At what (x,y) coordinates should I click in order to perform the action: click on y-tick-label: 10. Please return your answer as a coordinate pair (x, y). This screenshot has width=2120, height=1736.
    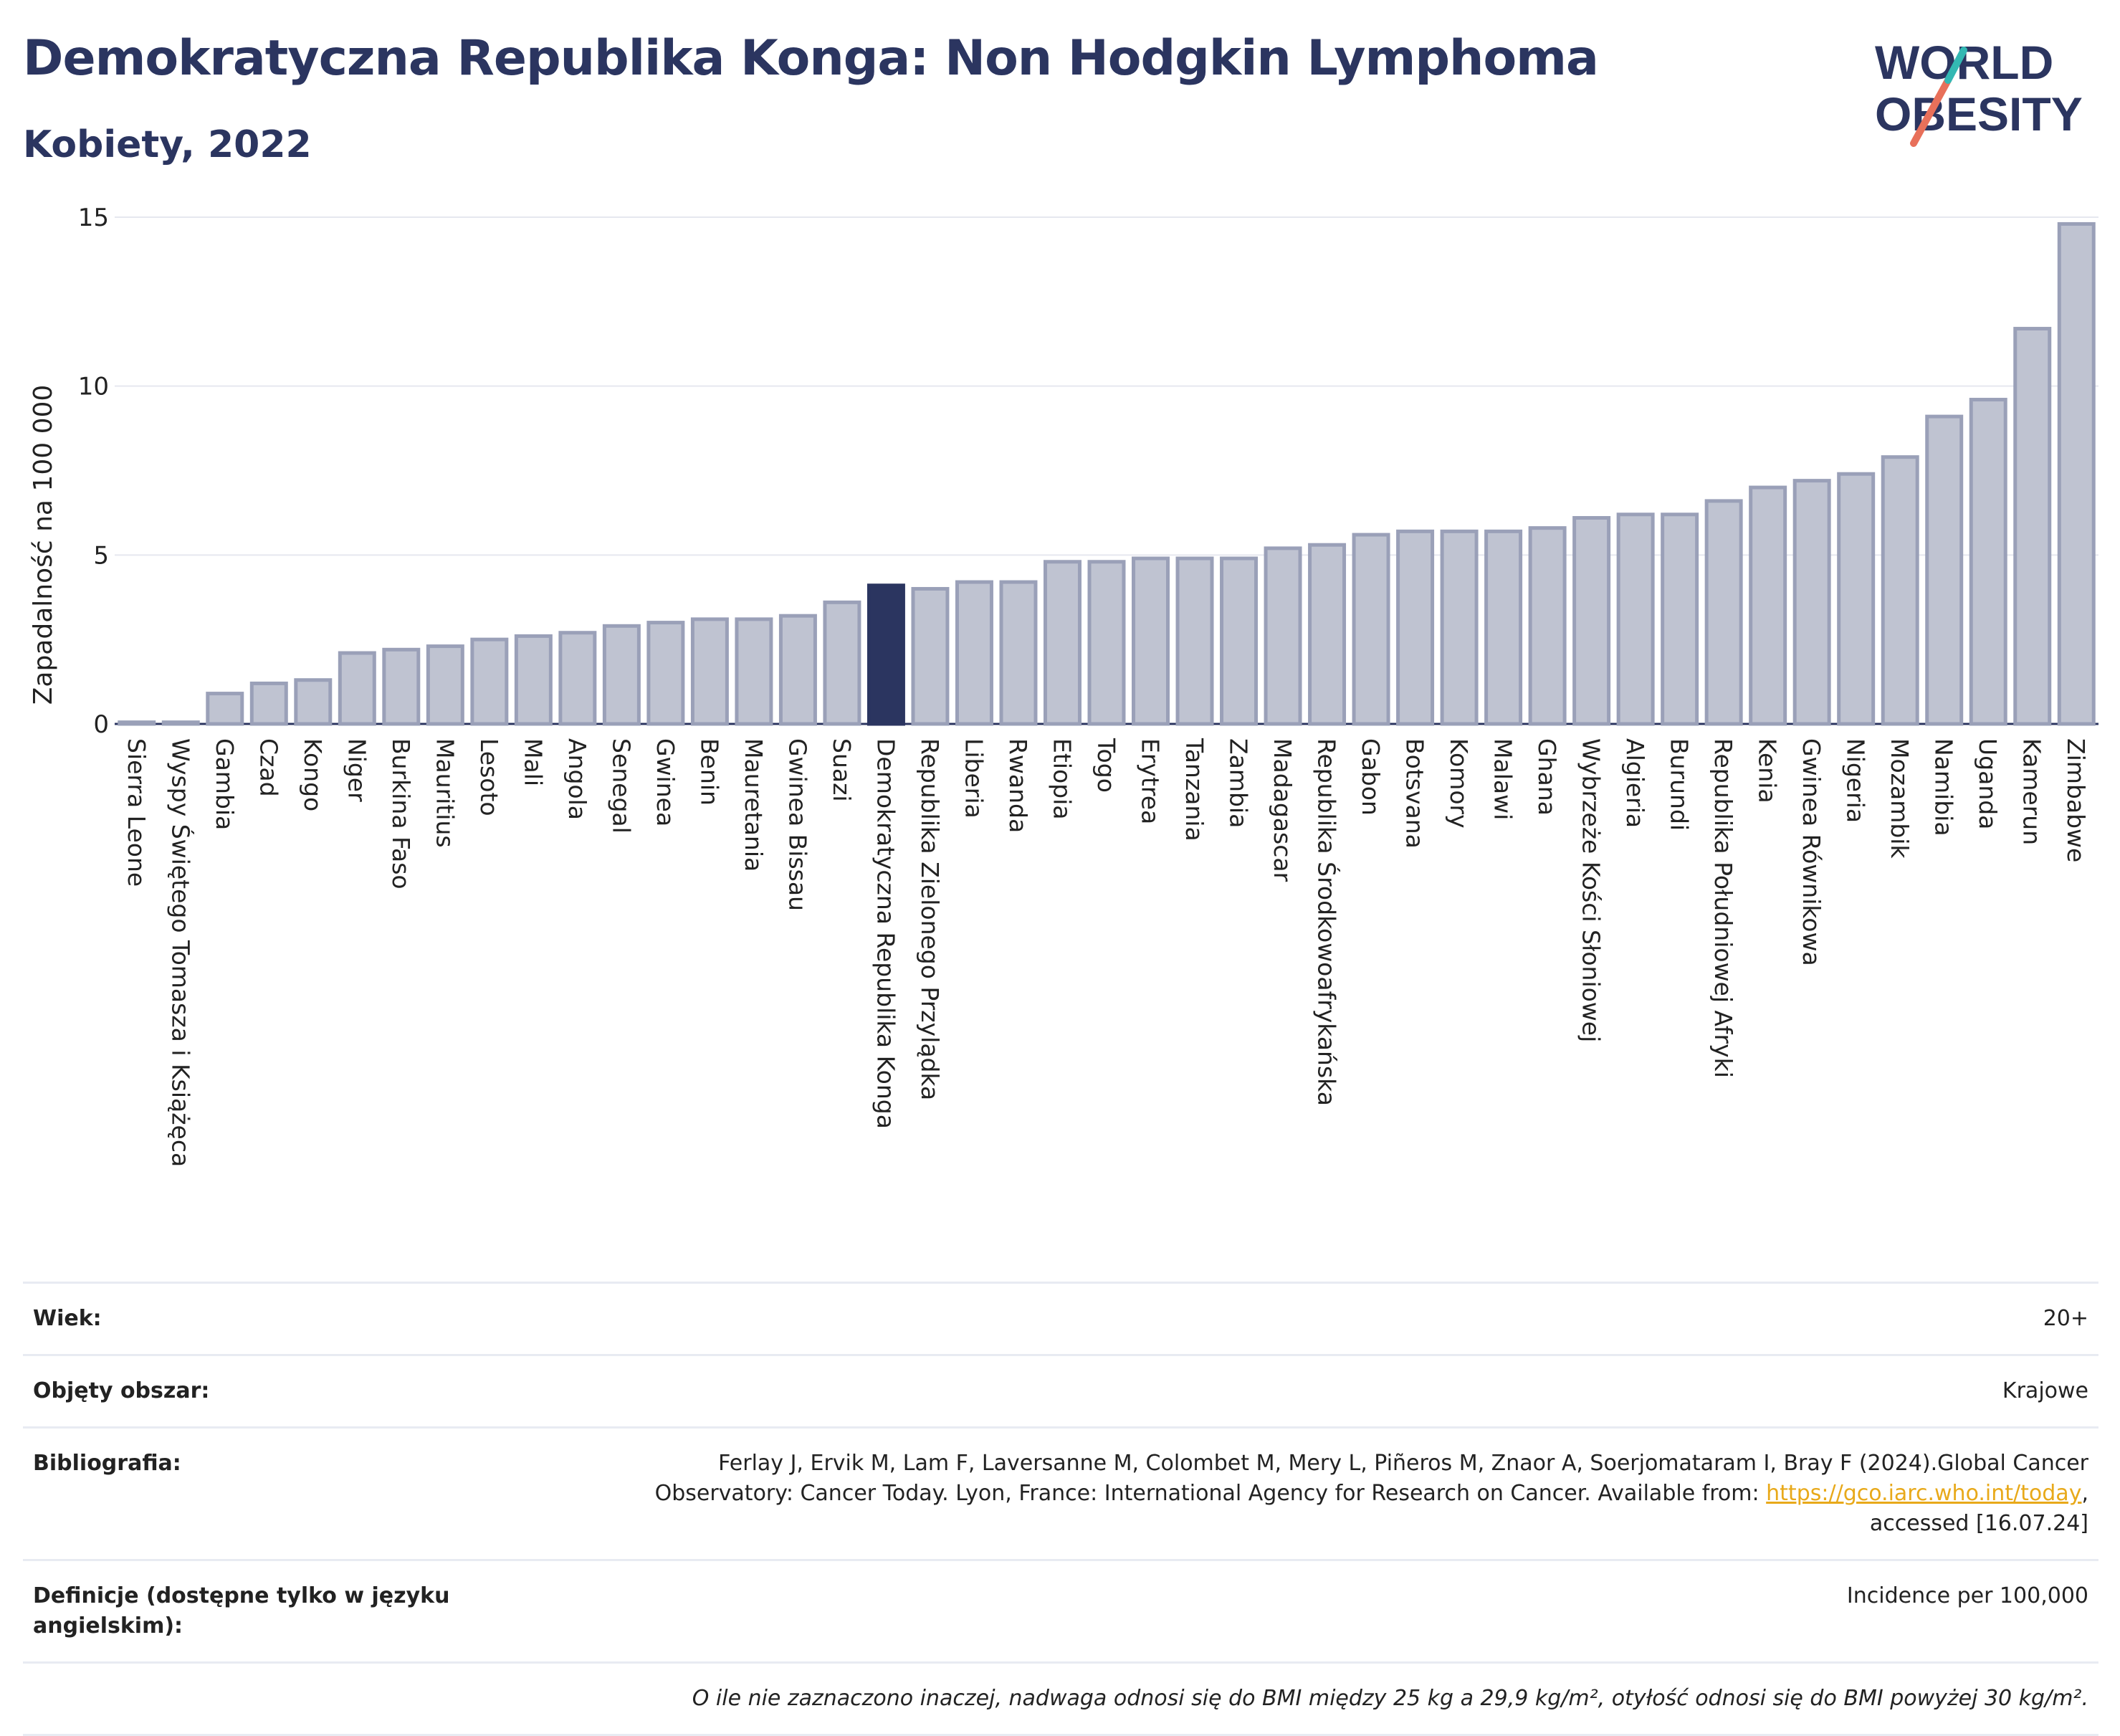
    Looking at the image, I should click on (94, 387).